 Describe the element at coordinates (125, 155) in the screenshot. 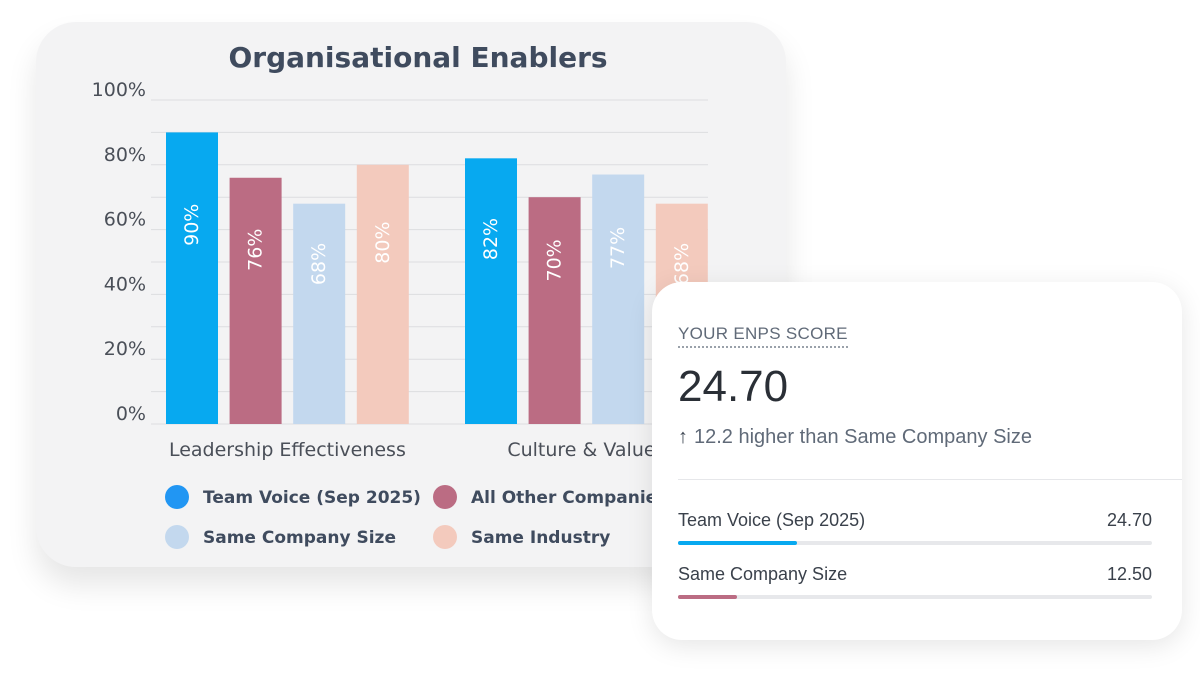

I see `y-tick-label: 80%` at that location.